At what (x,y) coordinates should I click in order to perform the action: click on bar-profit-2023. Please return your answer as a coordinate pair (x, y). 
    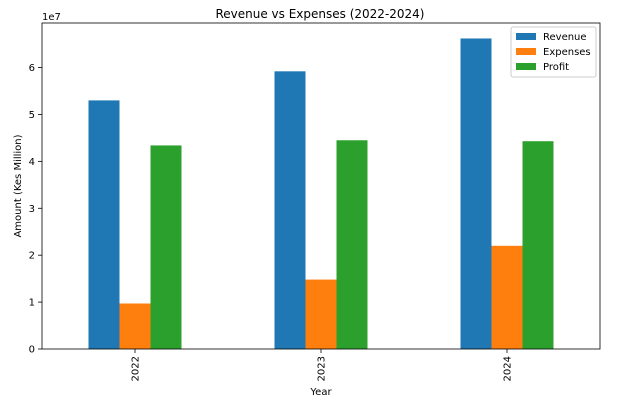
    Looking at the image, I should click on (352, 244).